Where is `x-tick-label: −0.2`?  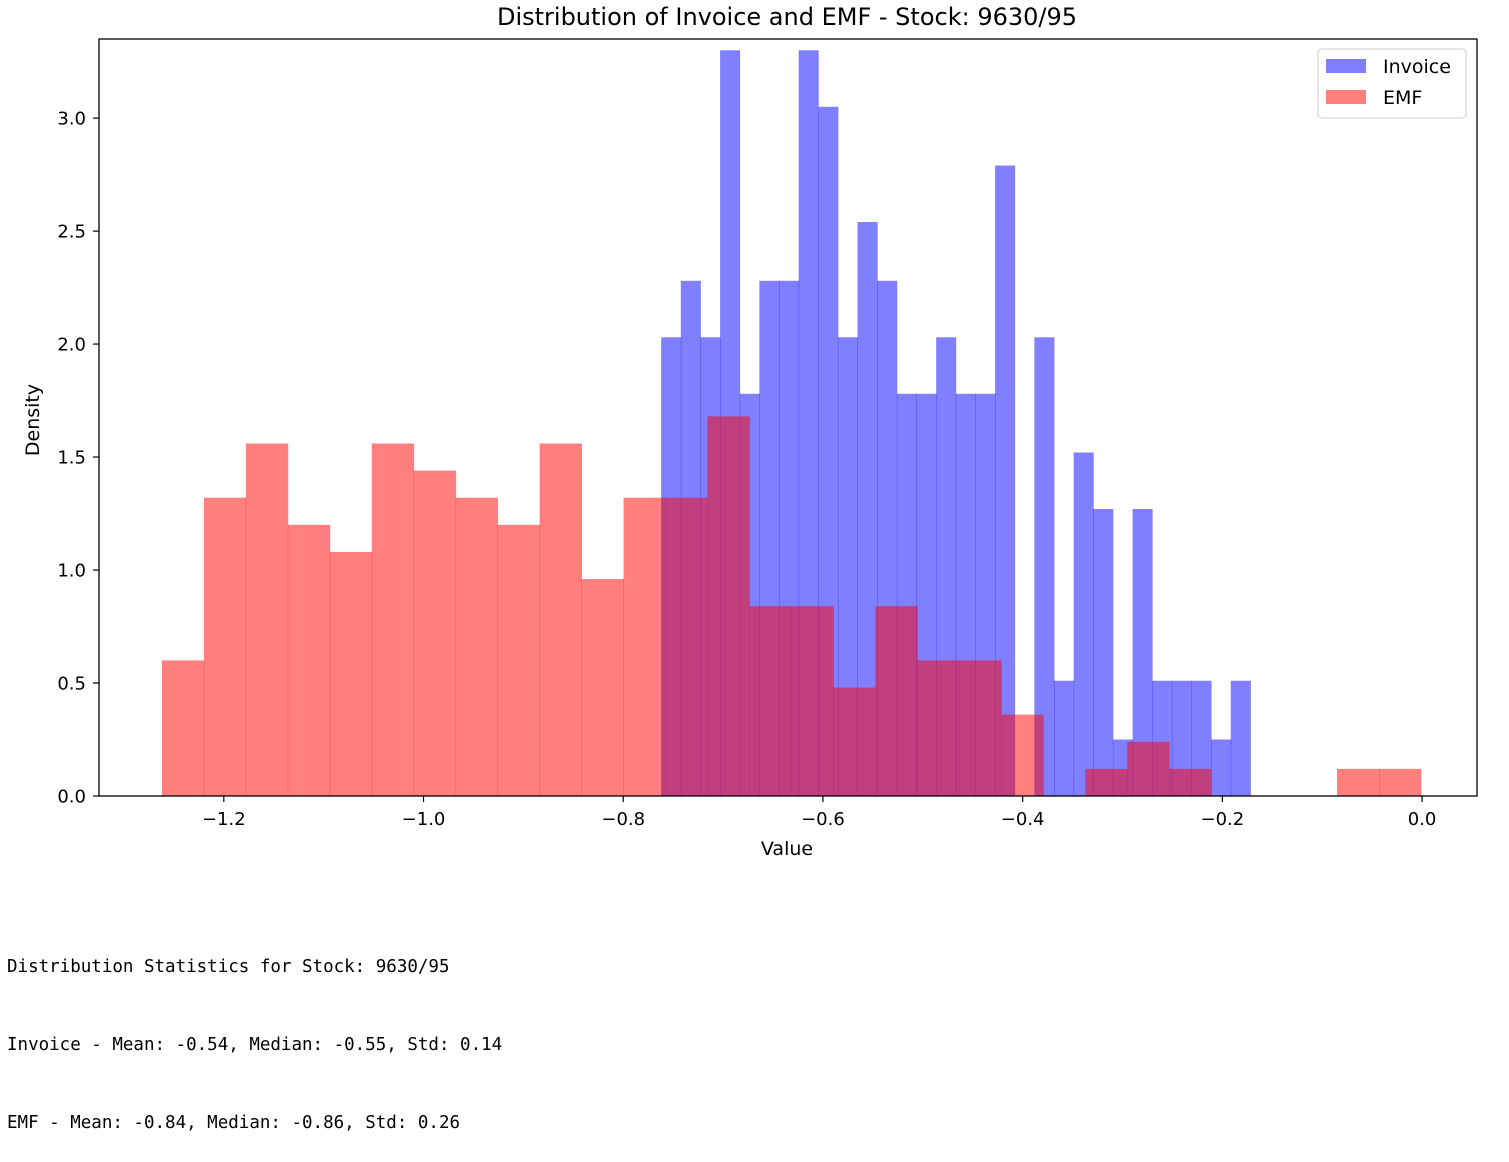 x-tick-label: −0.2 is located at coordinates (1223, 819).